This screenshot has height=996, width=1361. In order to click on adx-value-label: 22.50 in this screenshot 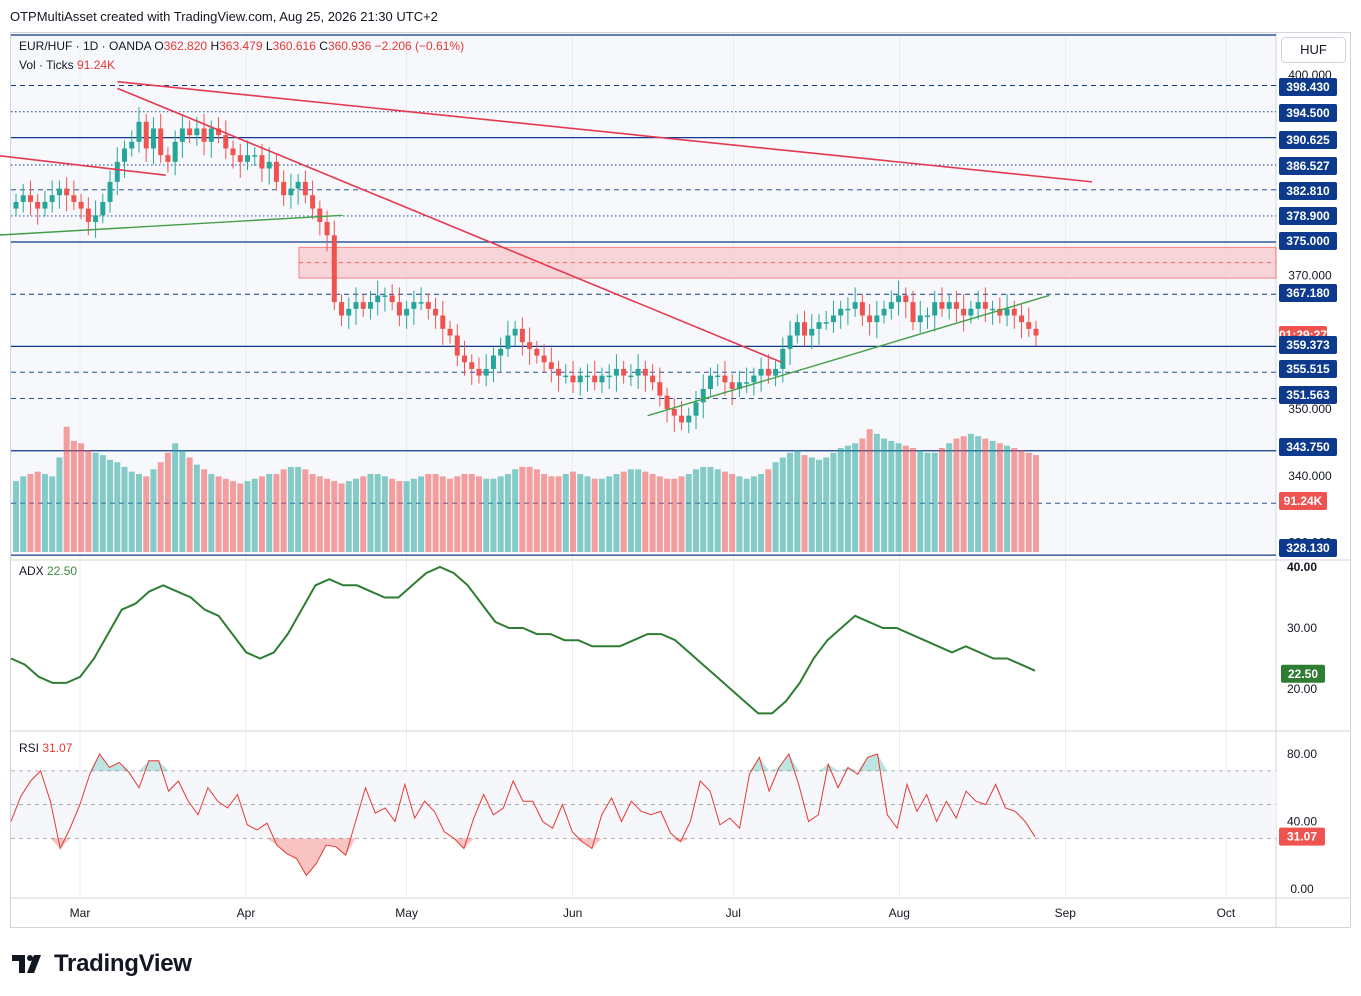, I will do `click(1303, 674)`.